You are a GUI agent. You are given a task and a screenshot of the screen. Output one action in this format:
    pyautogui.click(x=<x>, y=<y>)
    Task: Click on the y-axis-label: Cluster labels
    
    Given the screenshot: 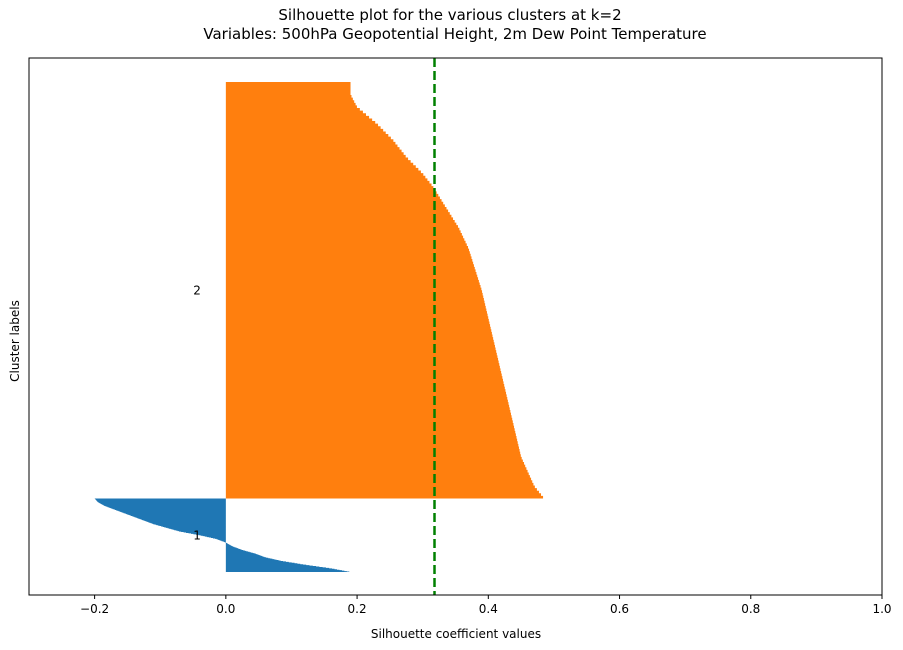 What is the action you would take?
    pyautogui.click(x=15, y=341)
    